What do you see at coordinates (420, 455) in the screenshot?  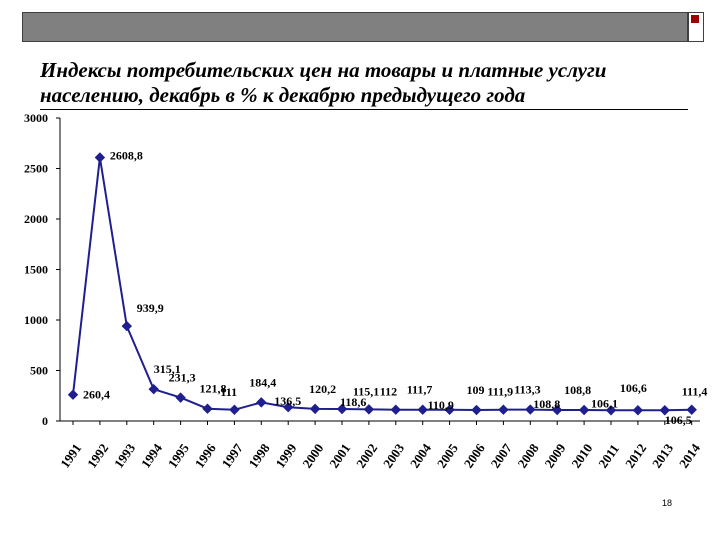 I see `x-tick-label: 2004` at bounding box center [420, 455].